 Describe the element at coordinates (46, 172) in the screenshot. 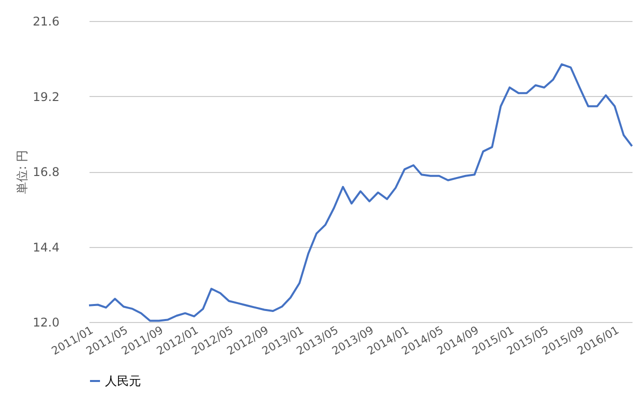

I see `y-tick-label: 16.8` at that location.